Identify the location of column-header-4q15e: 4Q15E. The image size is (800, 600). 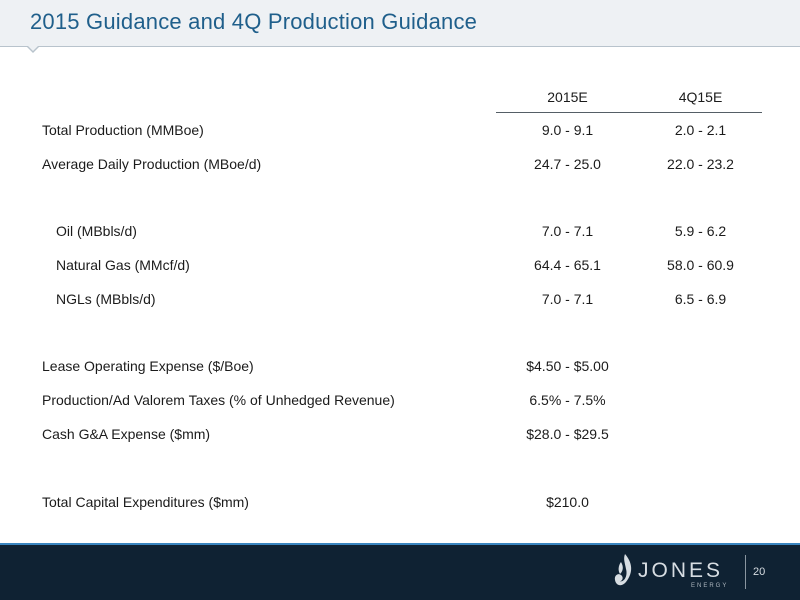
(700, 97).